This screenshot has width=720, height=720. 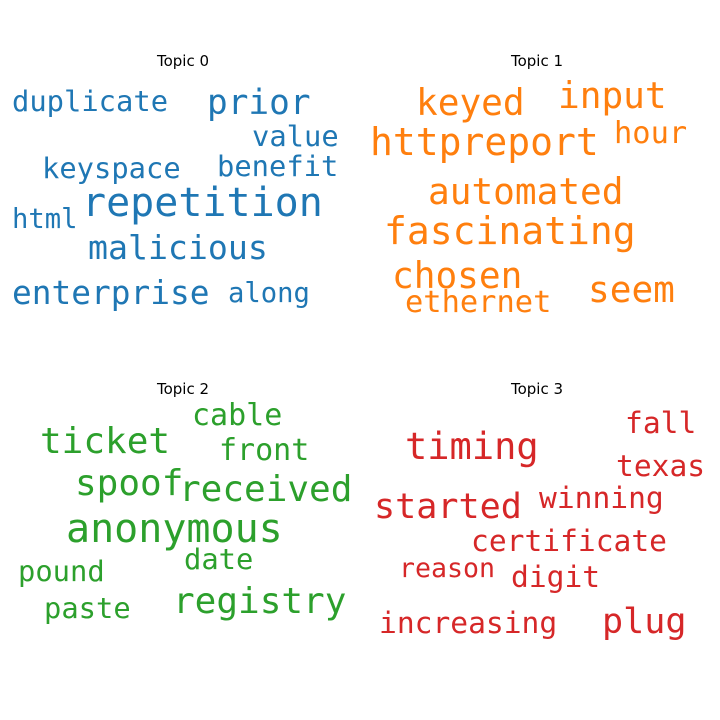 What do you see at coordinates (111, 168) in the screenshot?
I see `word-keyspace: keyspace` at bounding box center [111, 168].